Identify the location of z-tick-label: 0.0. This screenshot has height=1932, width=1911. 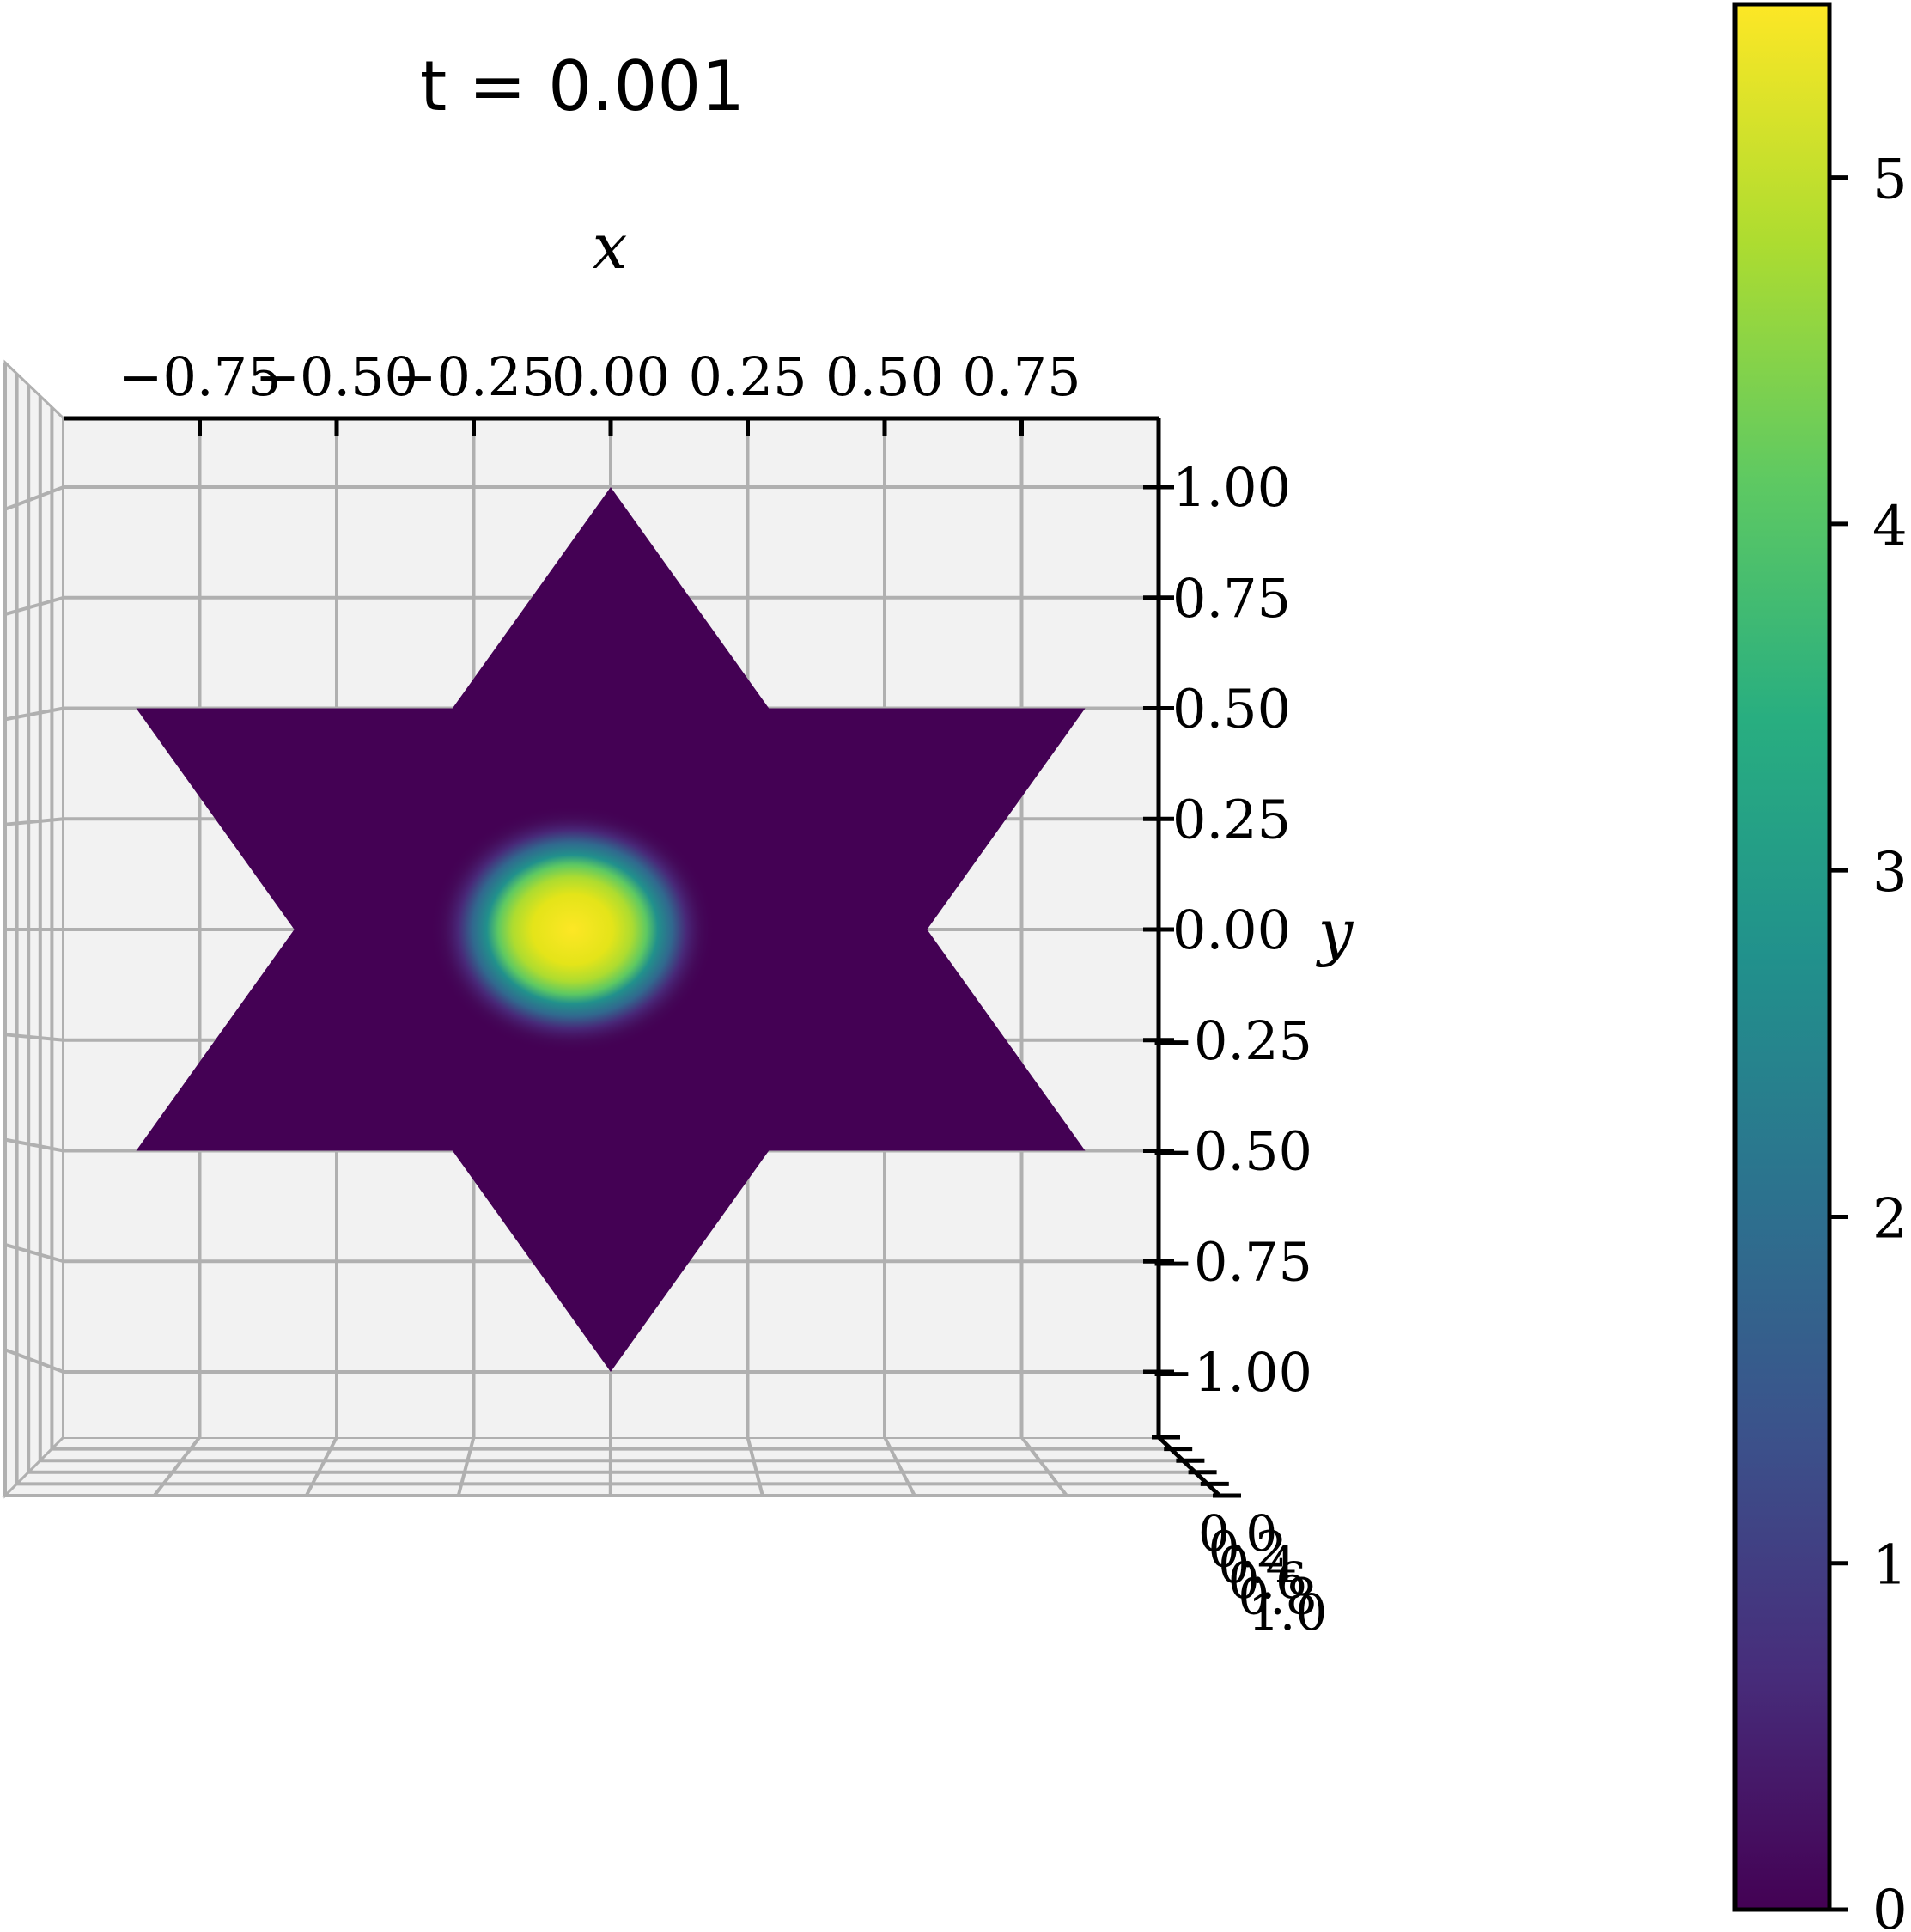
(1237, 1533).